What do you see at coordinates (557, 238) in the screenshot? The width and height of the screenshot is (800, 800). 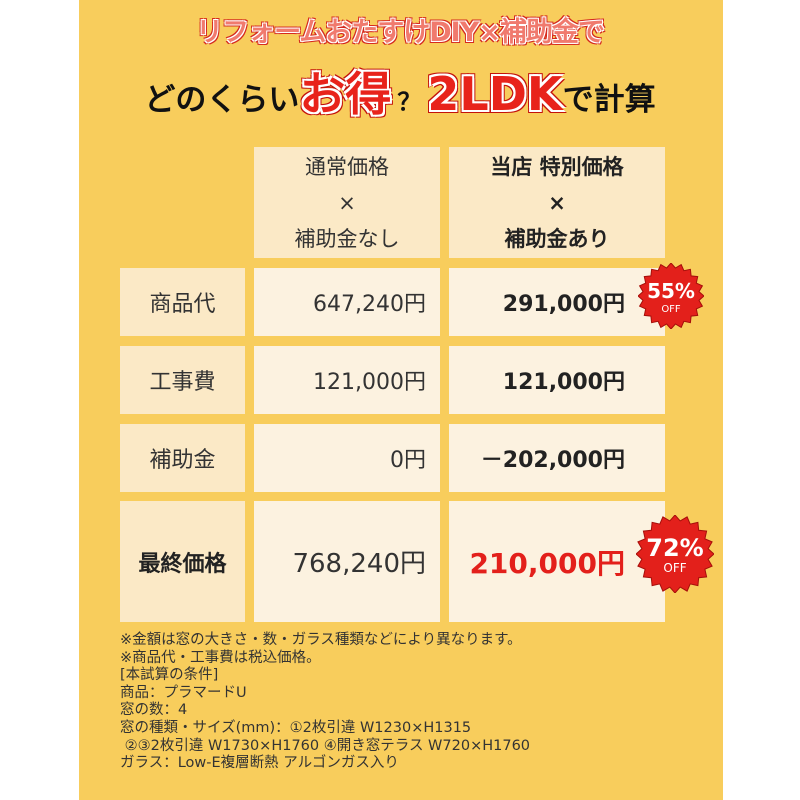 I see `header-line: 補助金あり` at bounding box center [557, 238].